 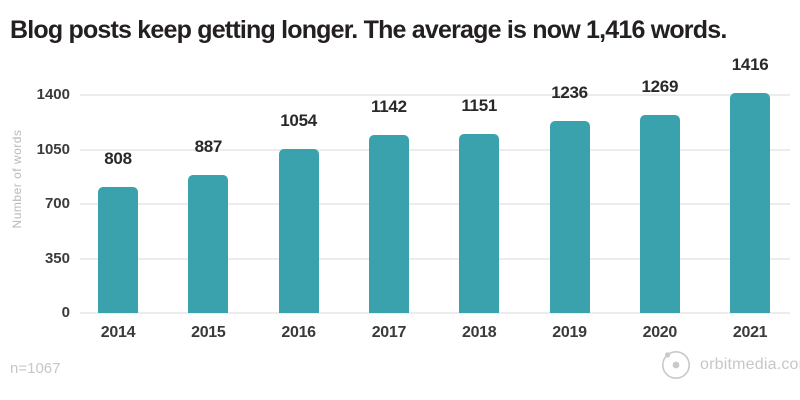 I want to click on bar-value-label: 887, so click(x=208, y=146).